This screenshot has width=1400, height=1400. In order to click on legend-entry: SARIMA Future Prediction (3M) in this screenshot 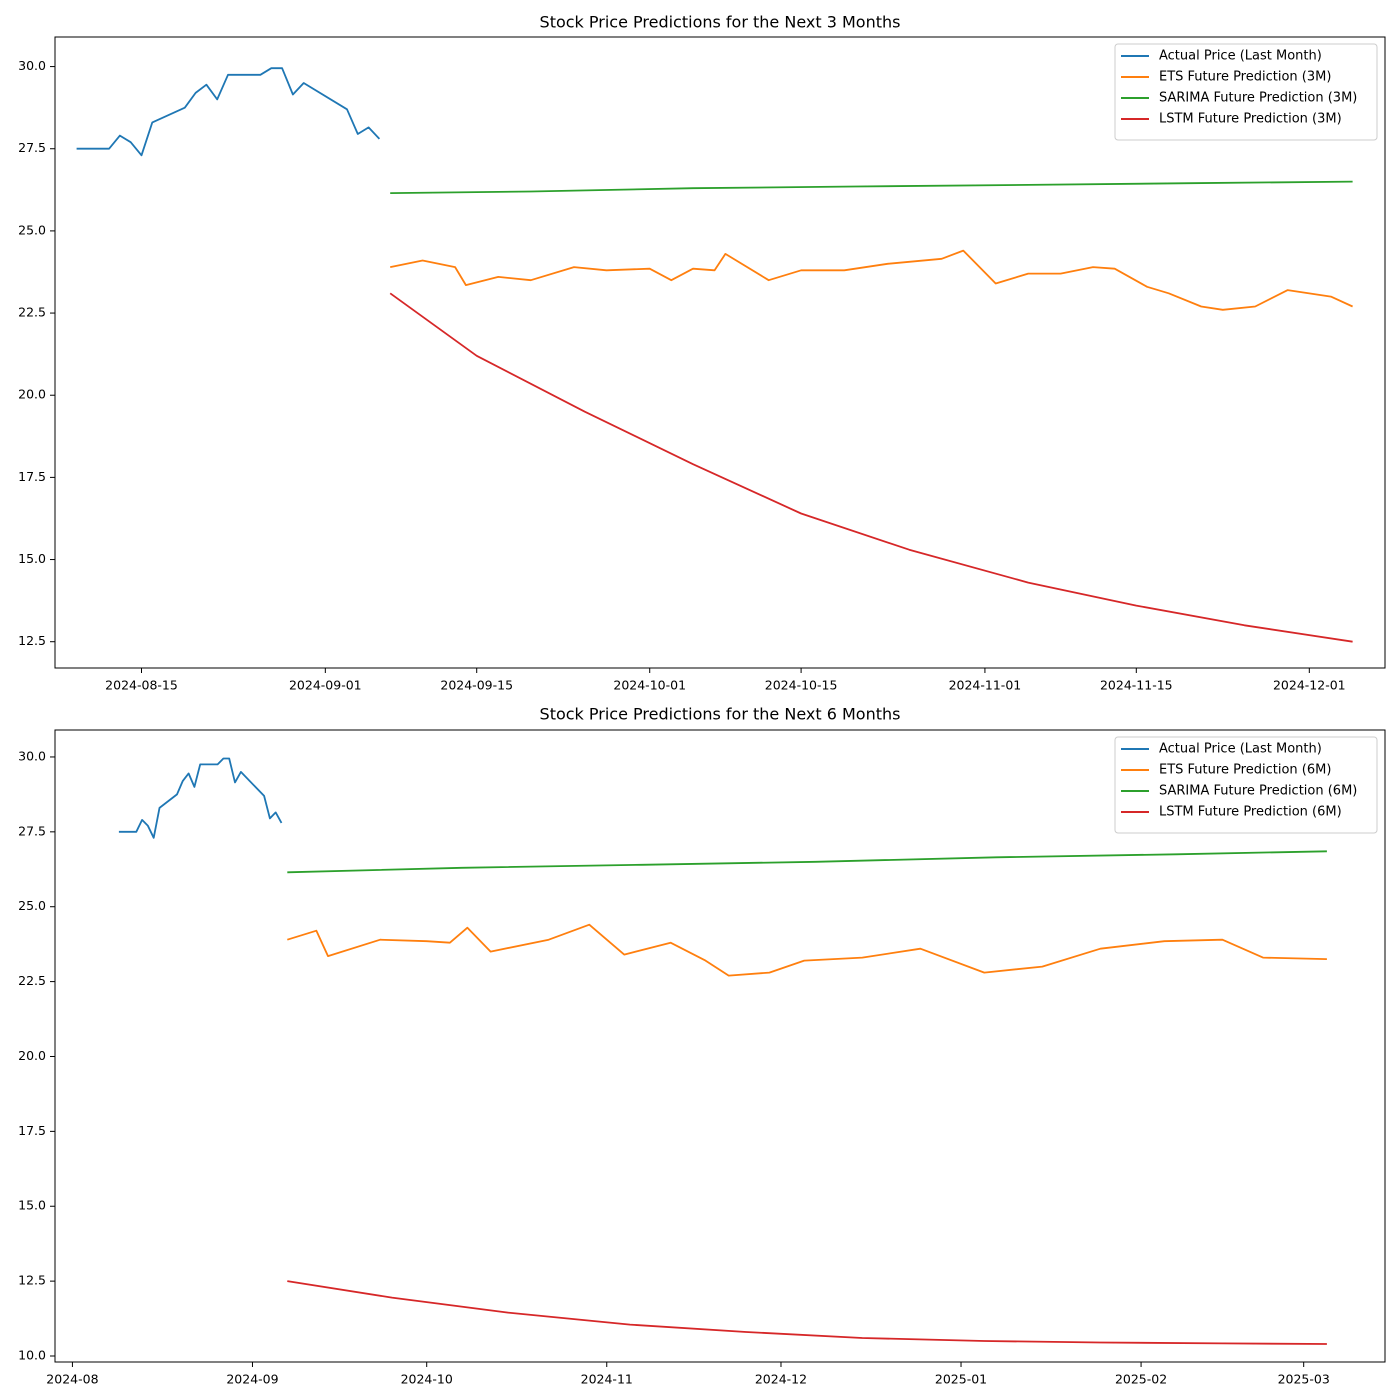, I will do `click(1258, 98)`.